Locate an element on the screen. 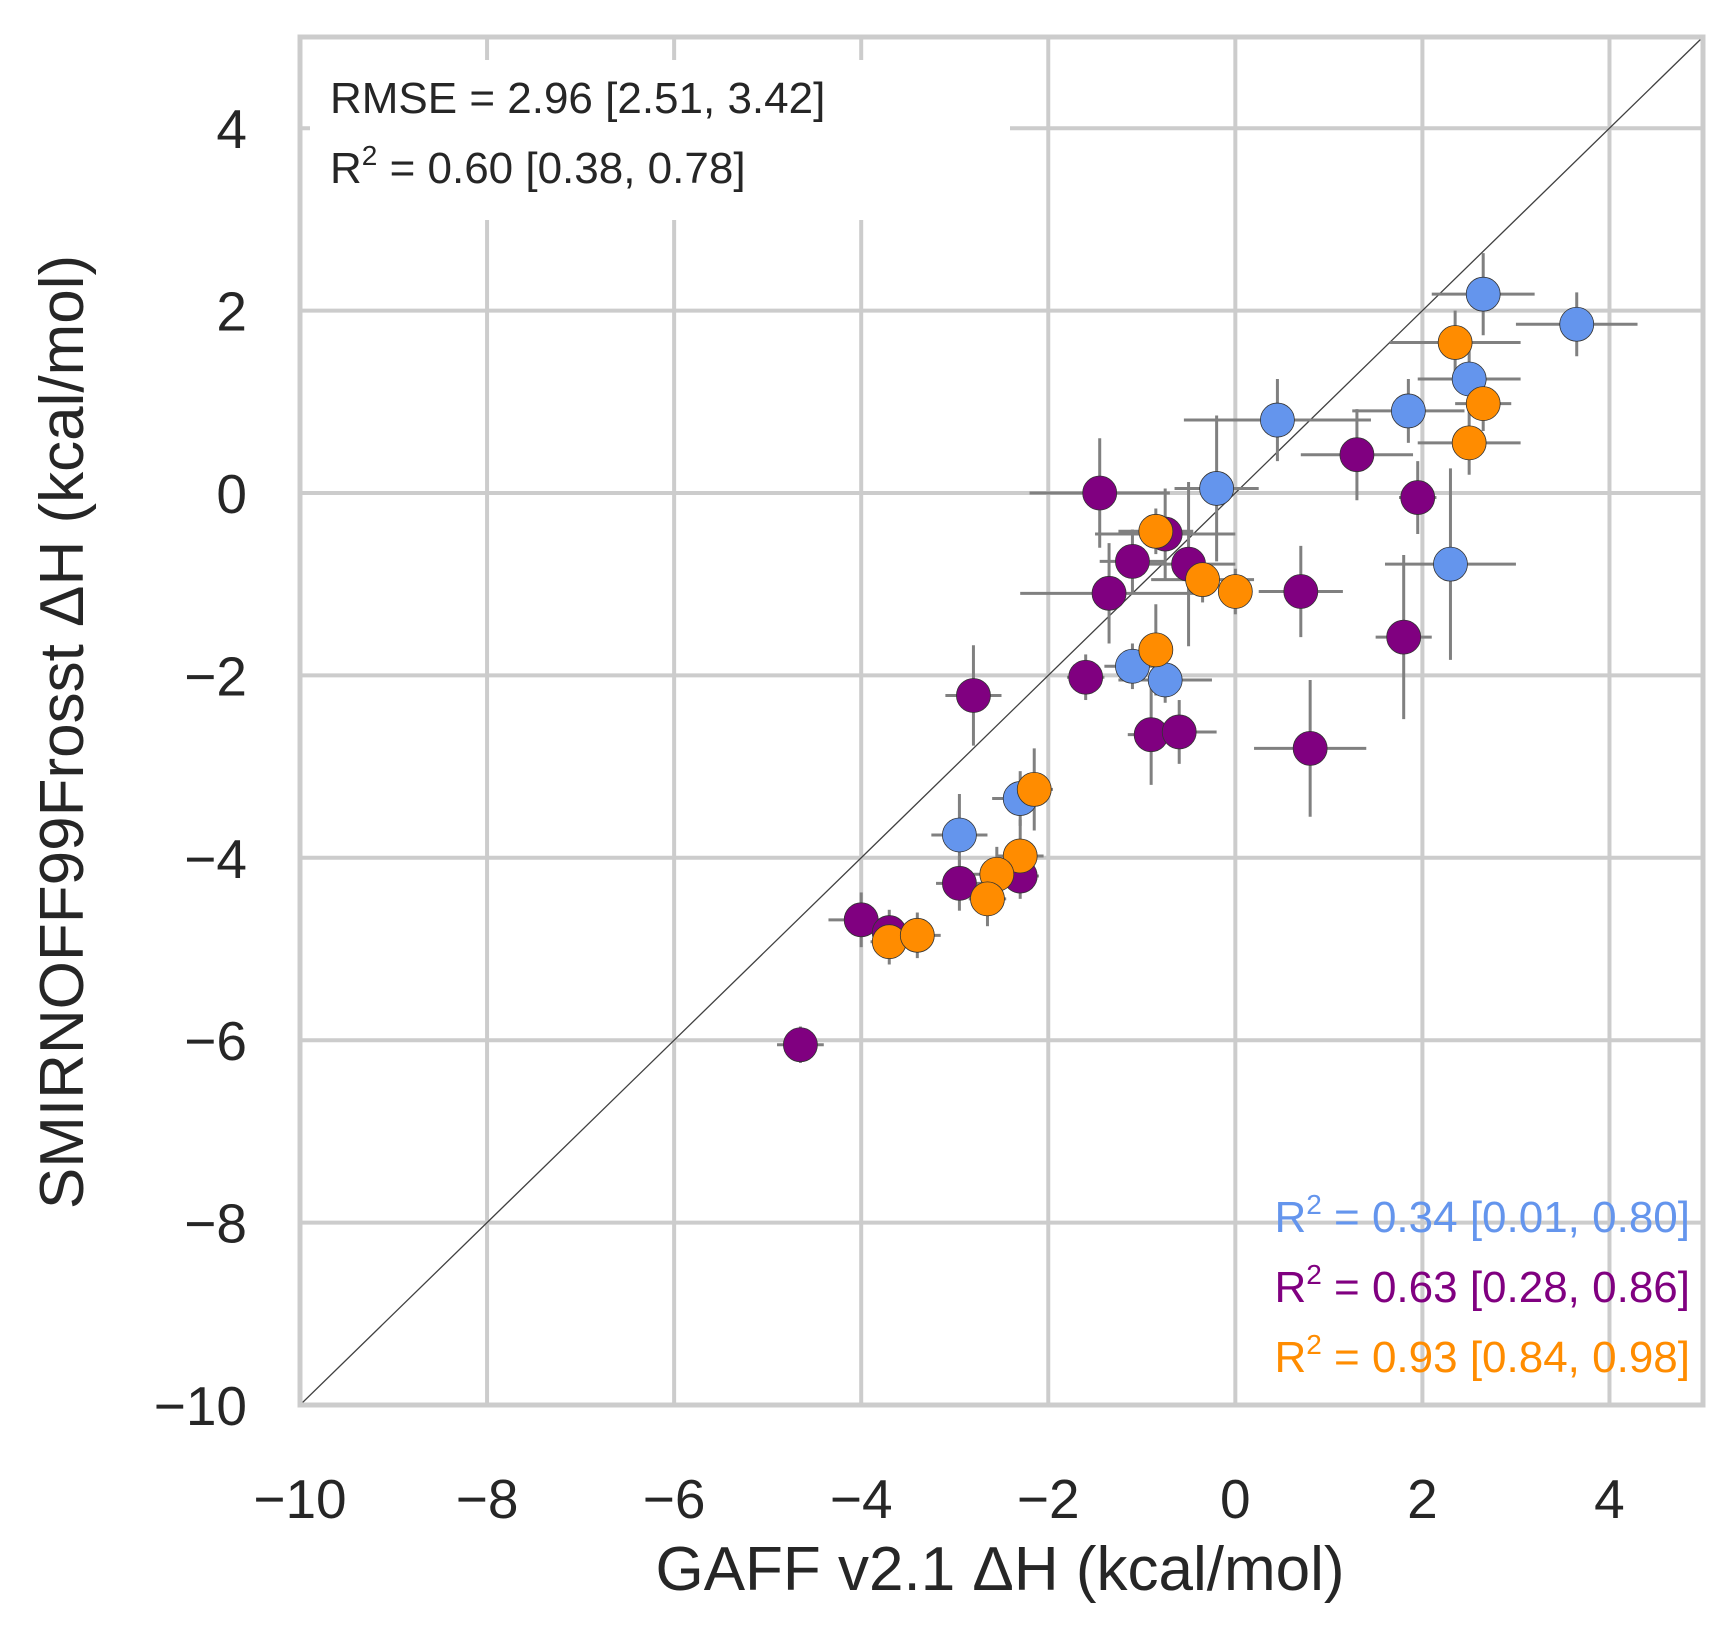 This screenshot has height=1636, width=1735. series-r2-value-0: = 0.34 [0.01, 0.80] is located at coordinates (1506, 1217).